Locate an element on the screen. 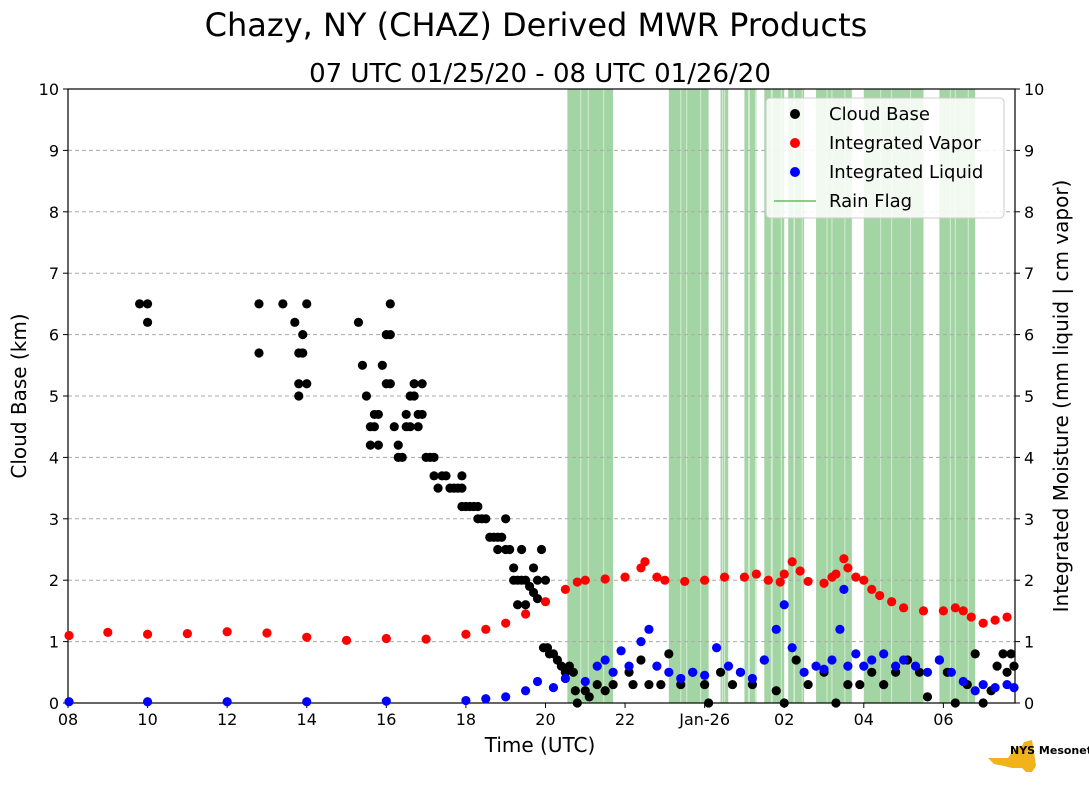 Image resolution: width=1089 pixels, height=804 pixels. legend-box is located at coordinates (885, 158).